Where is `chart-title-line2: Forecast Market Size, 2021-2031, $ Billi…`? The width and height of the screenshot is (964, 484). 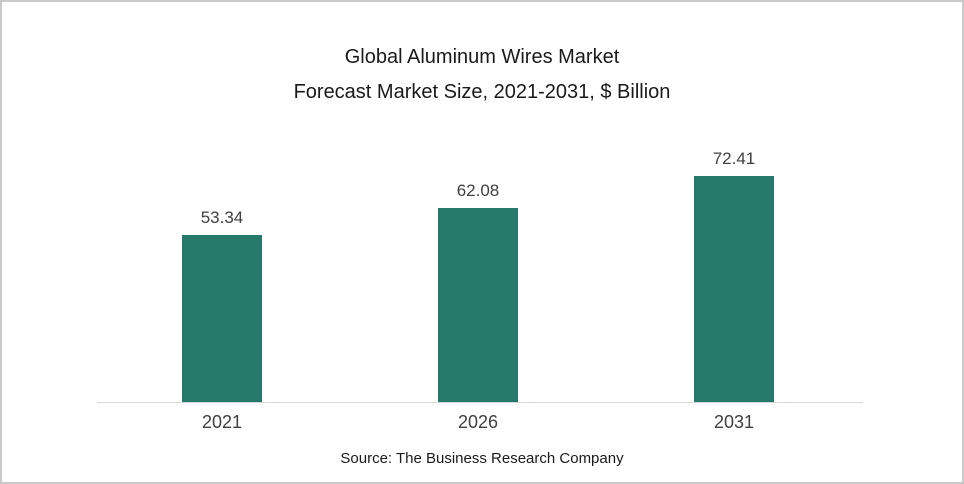
chart-title-line2: Forecast Market Size, 2021-2031, $ Billi… is located at coordinates (482, 92).